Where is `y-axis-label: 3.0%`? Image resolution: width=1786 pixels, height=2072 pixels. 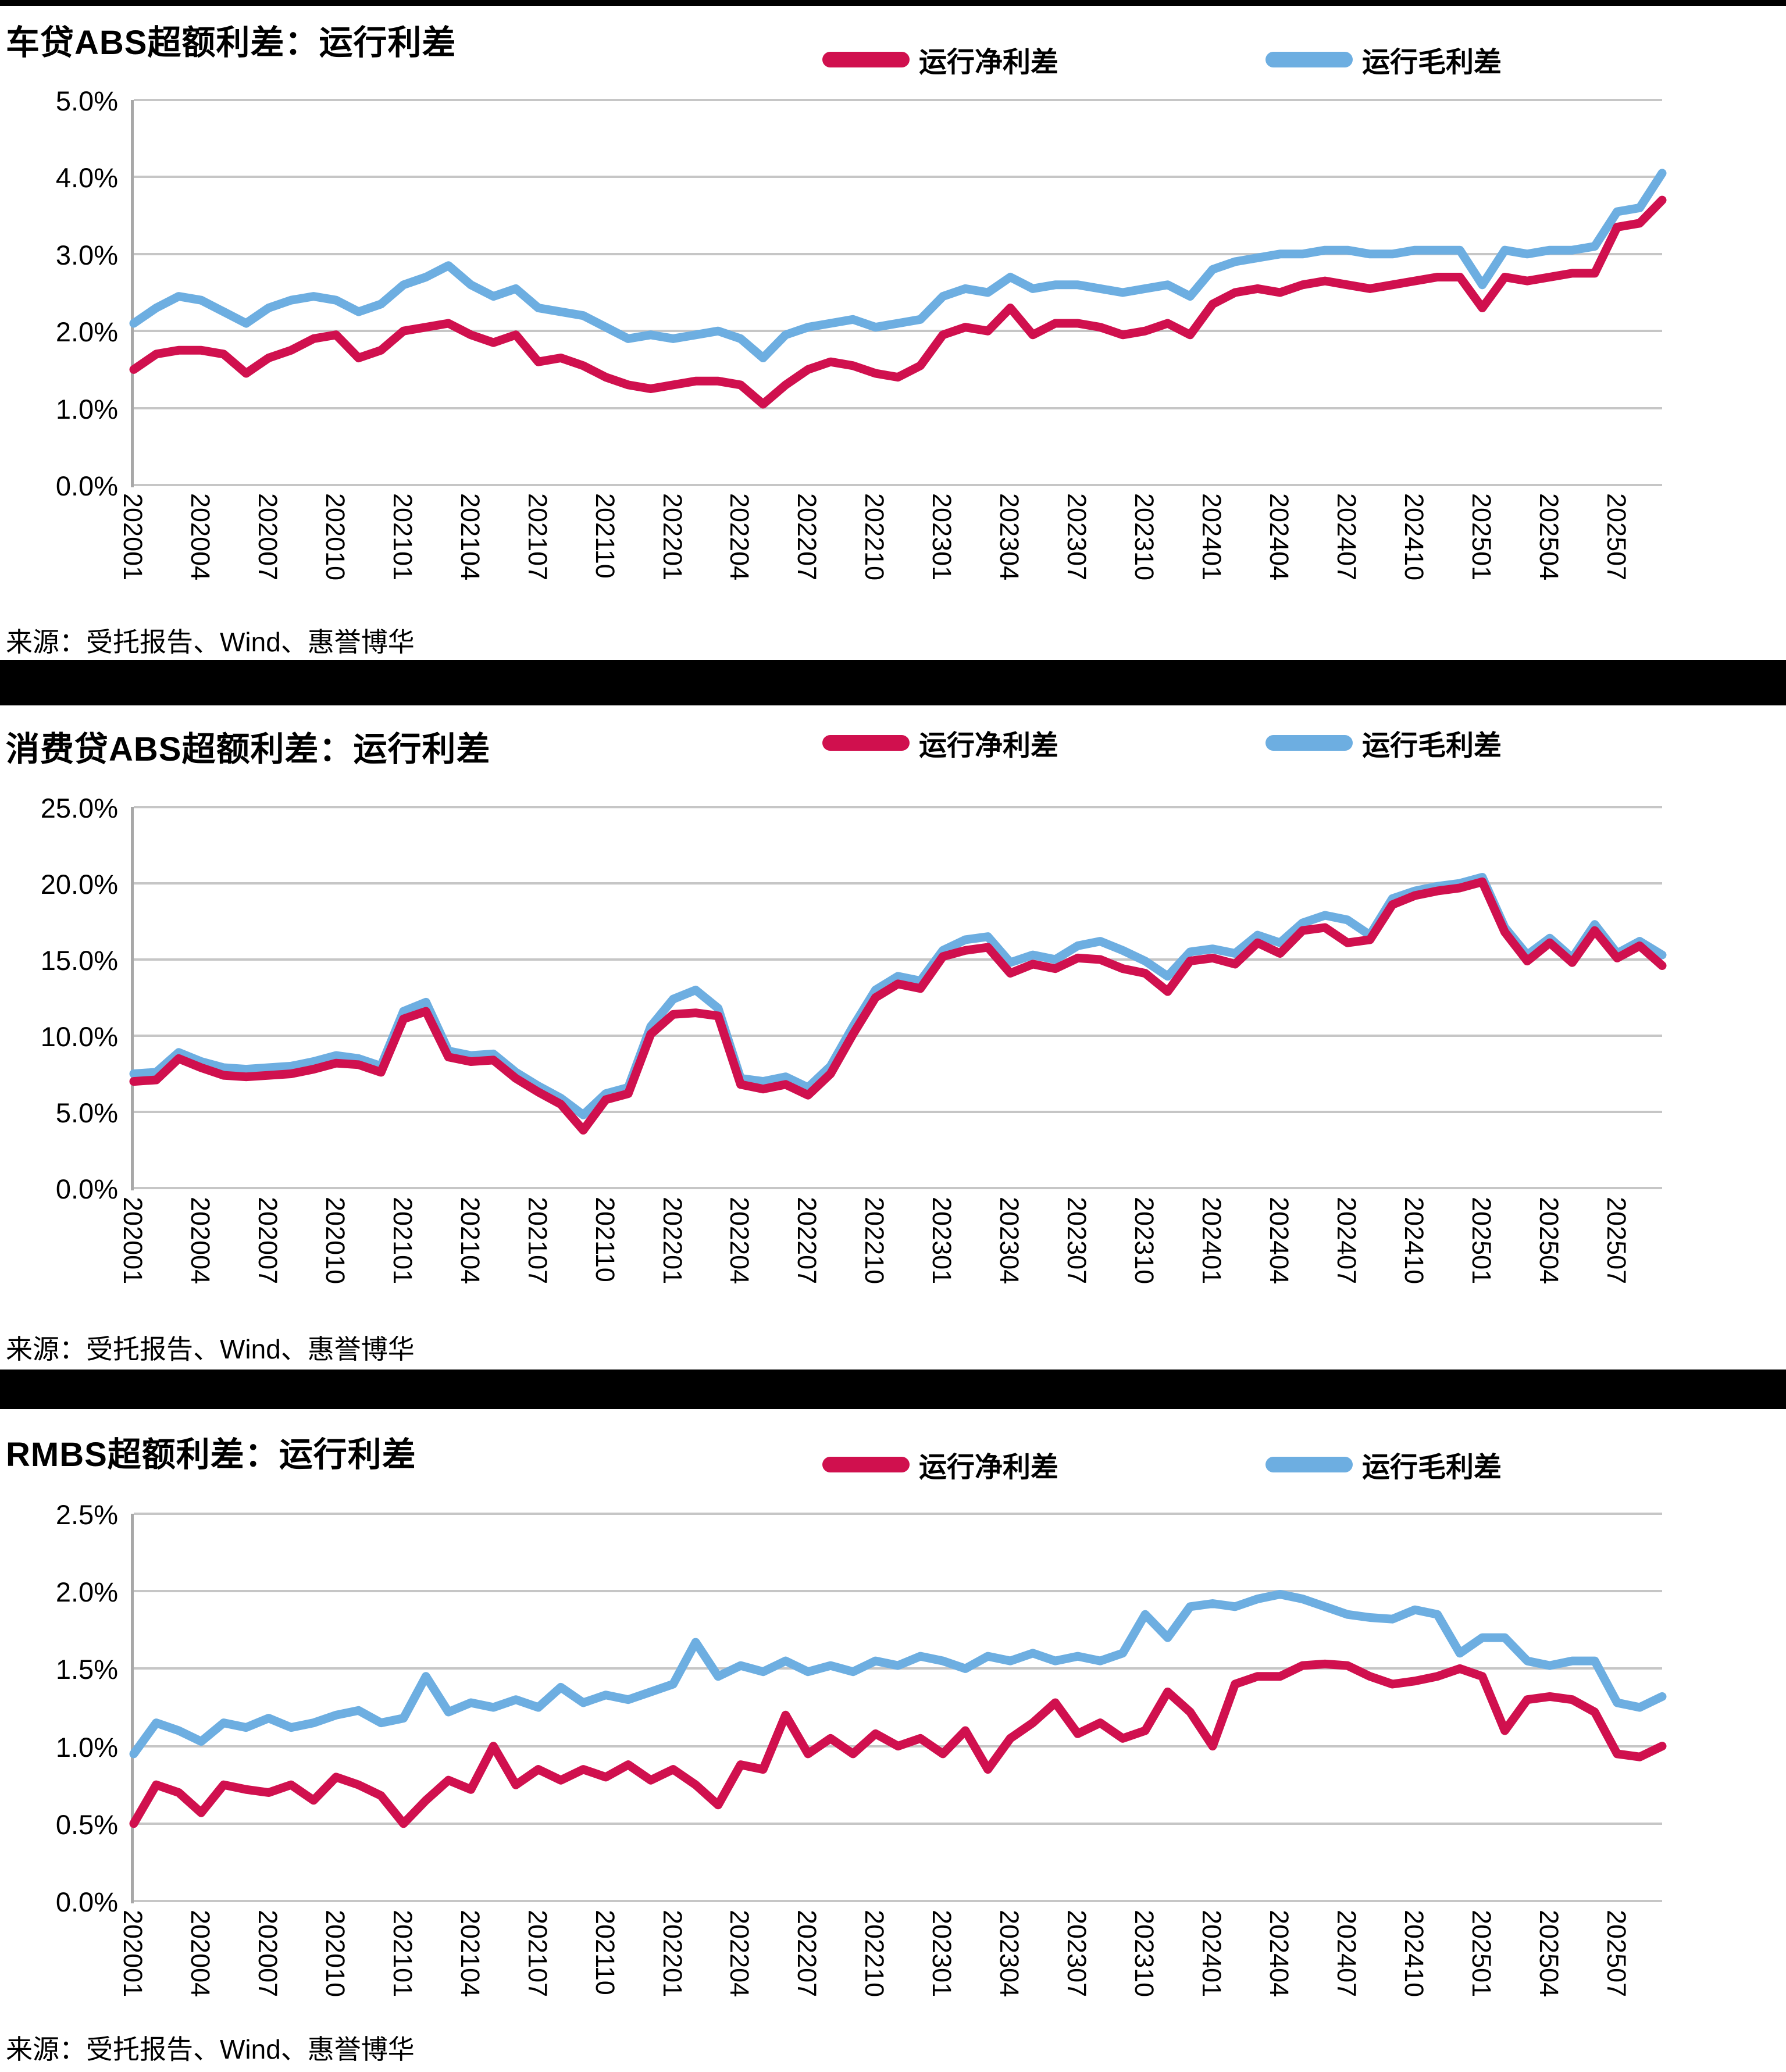 y-axis-label: 3.0% is located at coordinates (86, 254).